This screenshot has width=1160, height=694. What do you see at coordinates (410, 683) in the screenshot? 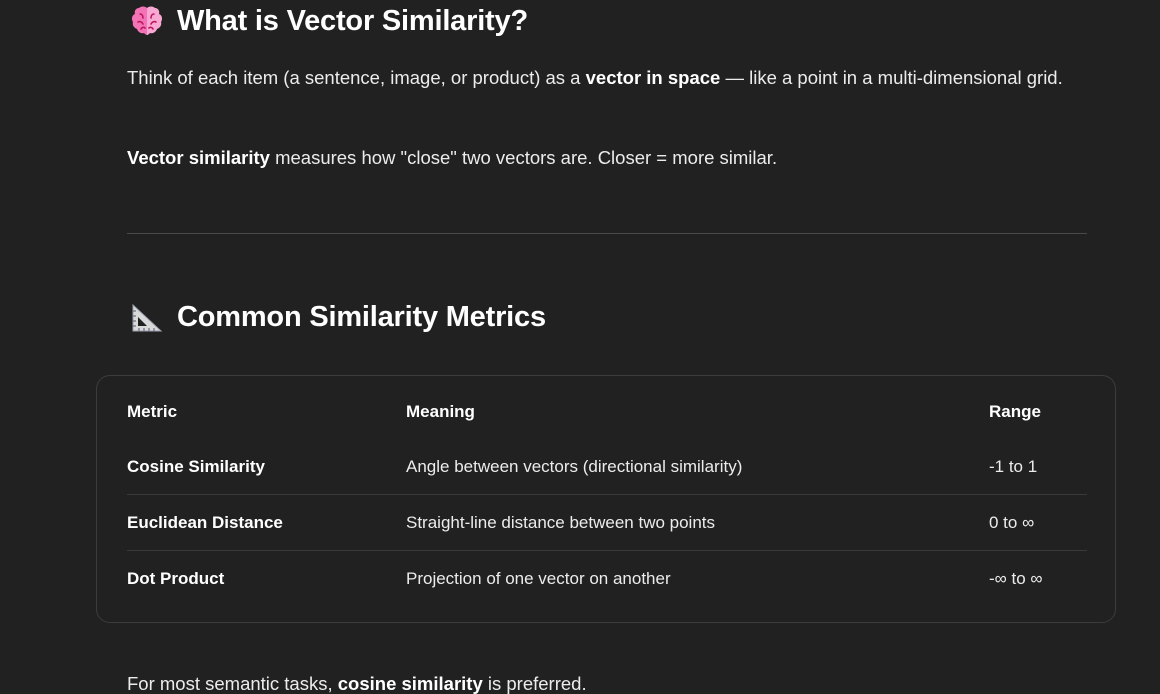
I see `bold-text: cosine similarity` at bounding box center [410, 683].